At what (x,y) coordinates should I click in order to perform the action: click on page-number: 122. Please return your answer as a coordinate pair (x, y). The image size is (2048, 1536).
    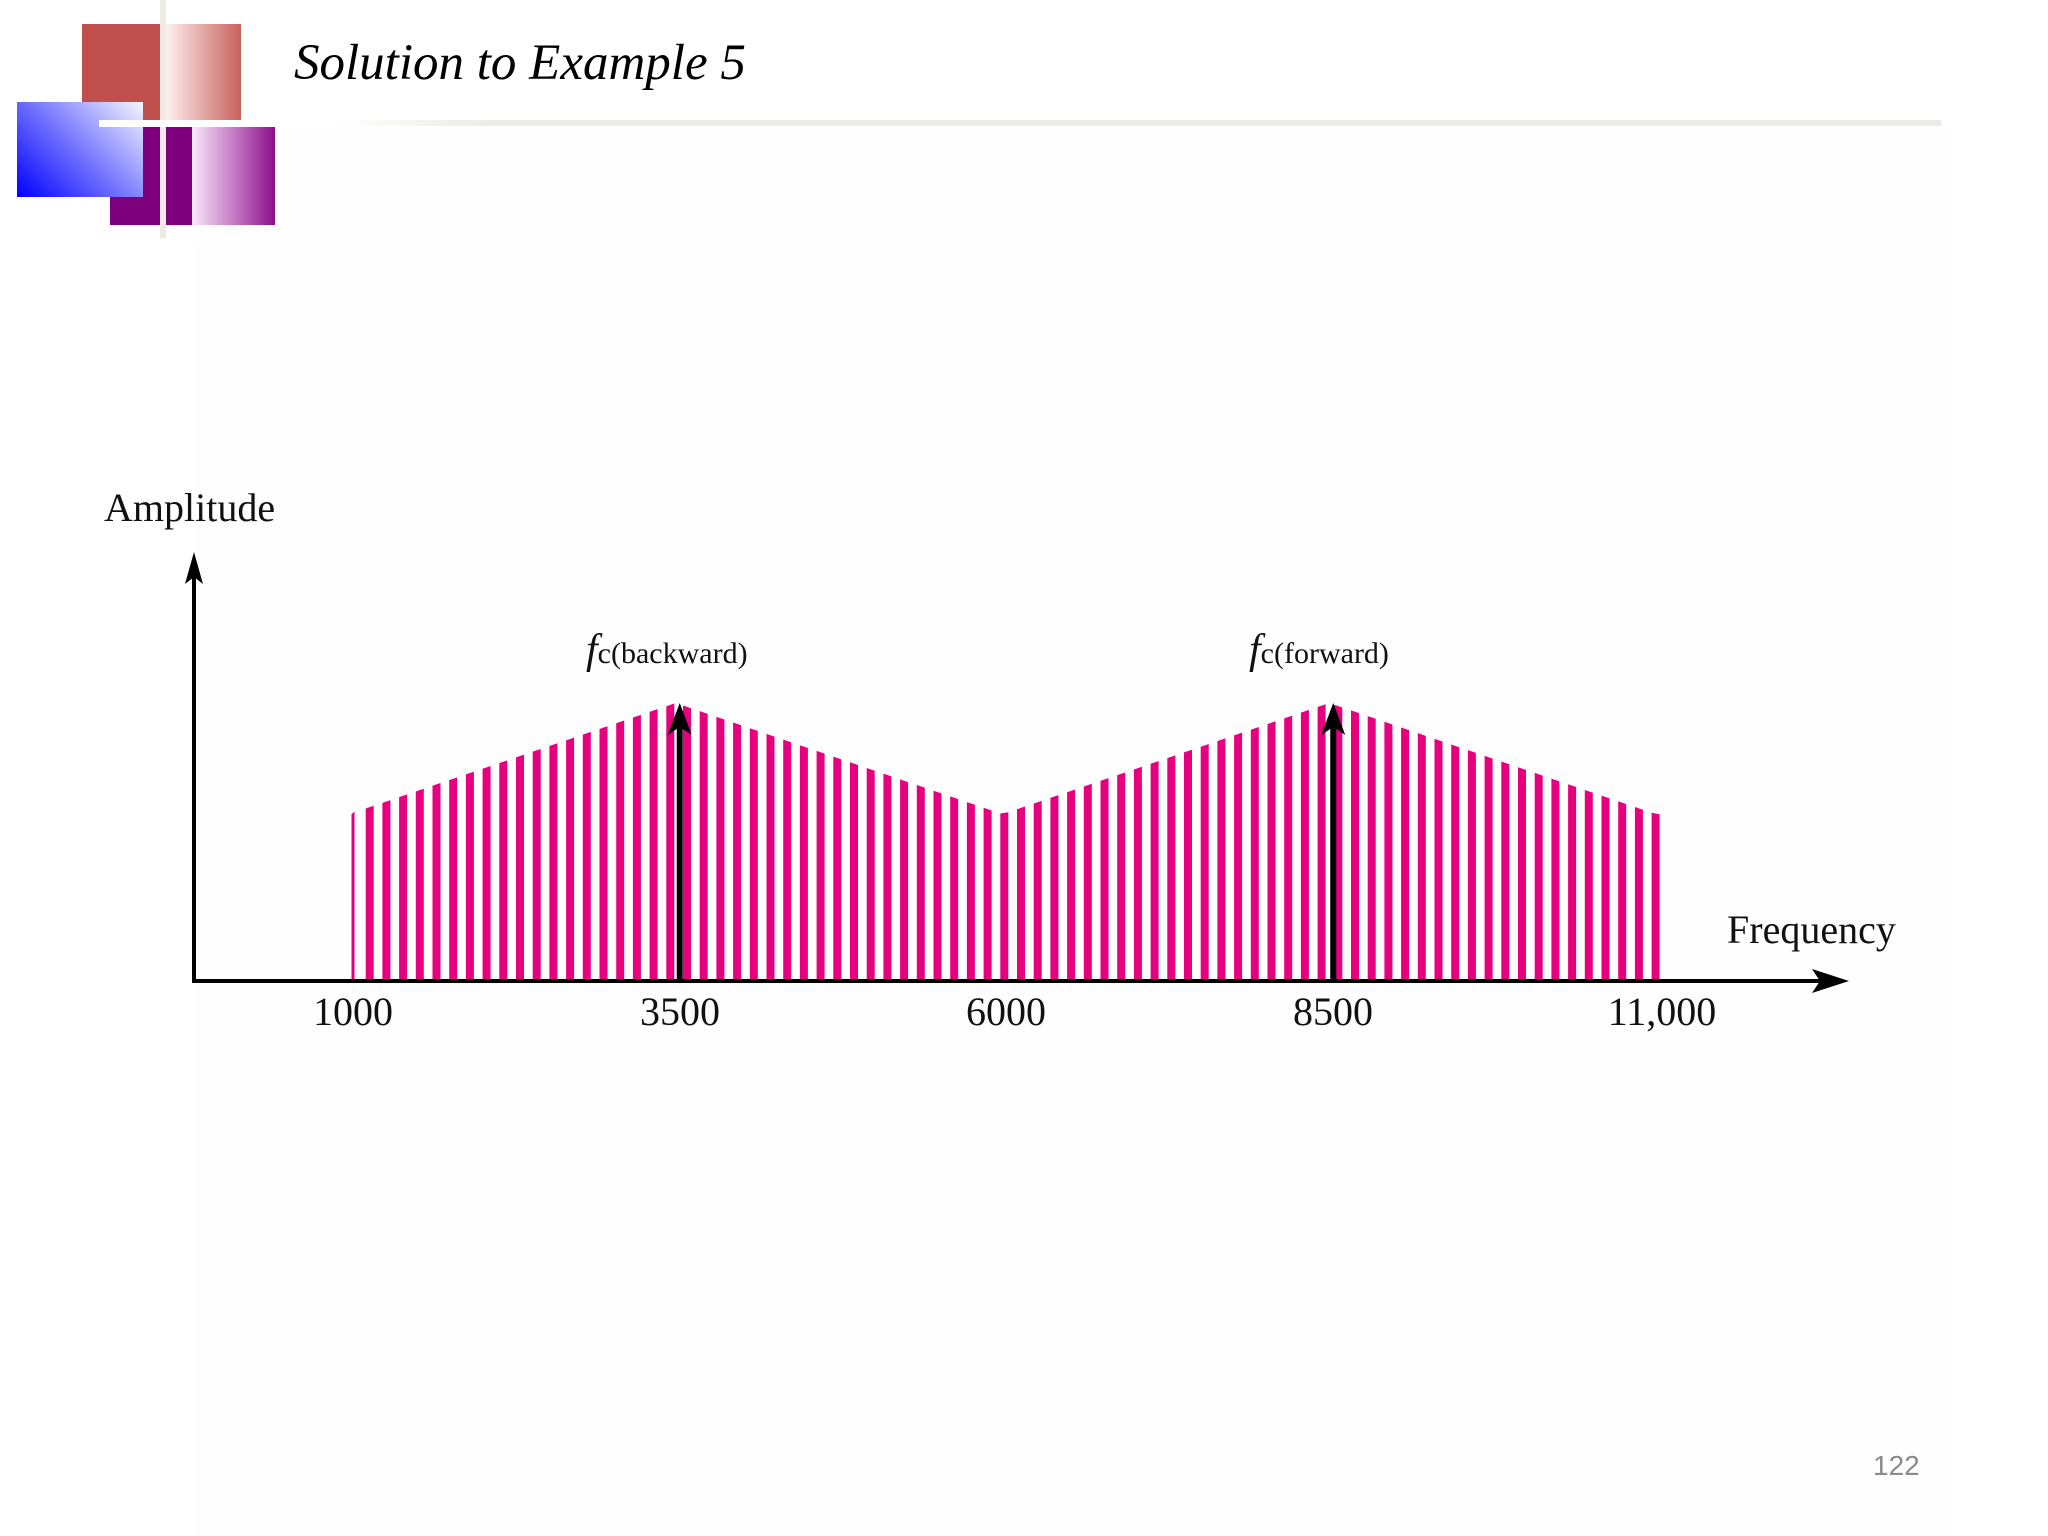
    Looking at the image, I should click on (1896, 1465).